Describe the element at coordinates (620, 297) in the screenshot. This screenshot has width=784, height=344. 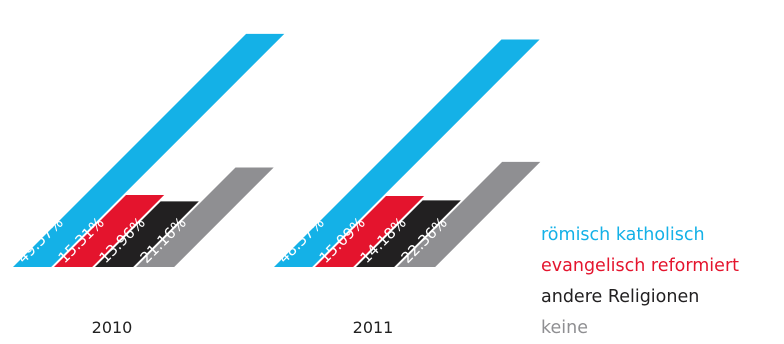
I see `legend-item-other: andere Religionen` at that location.